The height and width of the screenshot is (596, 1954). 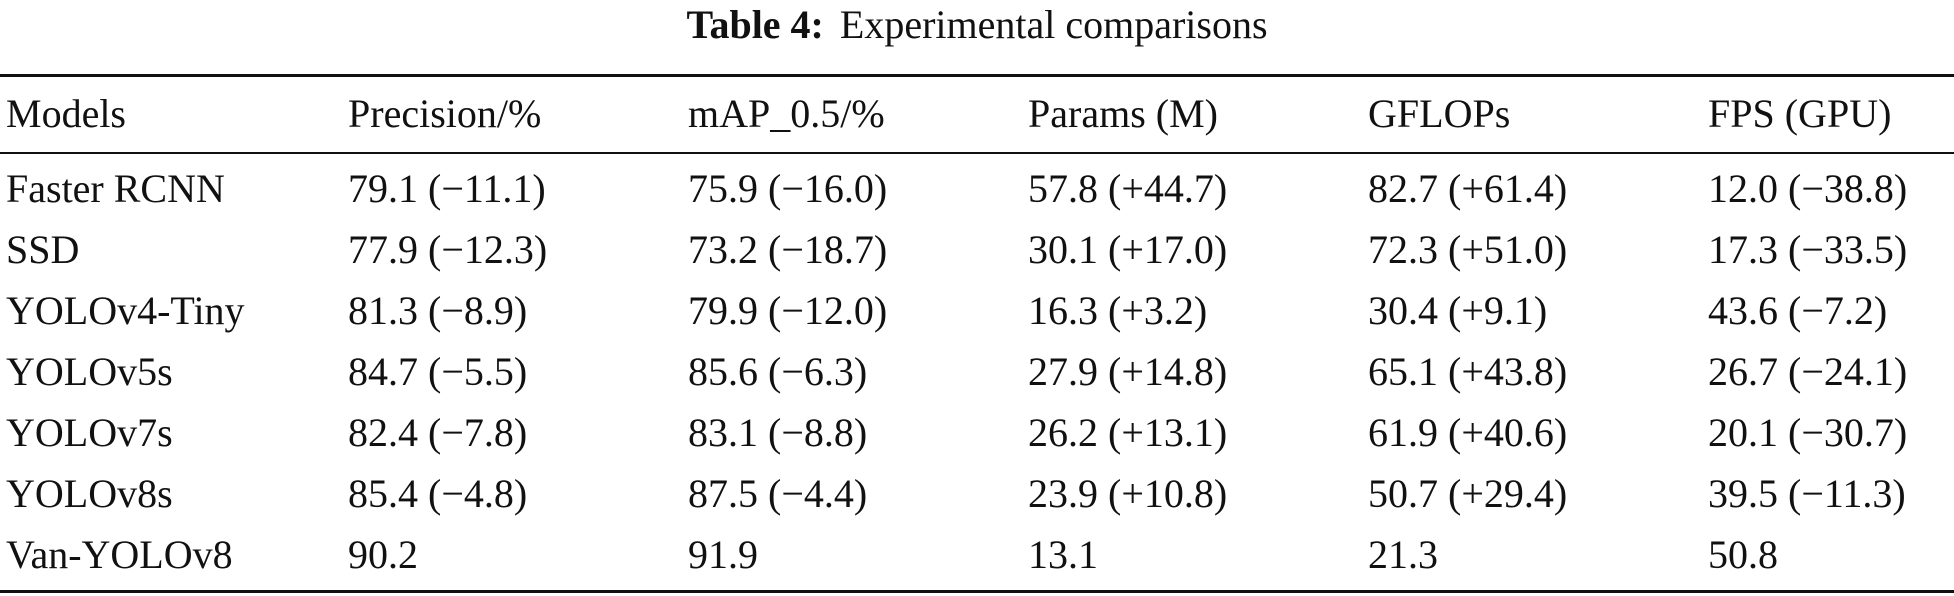 What do you see at coordinates (43, 249) in the screenshot?
I see `cell-model: SSD` at bounding box center [43, 249].